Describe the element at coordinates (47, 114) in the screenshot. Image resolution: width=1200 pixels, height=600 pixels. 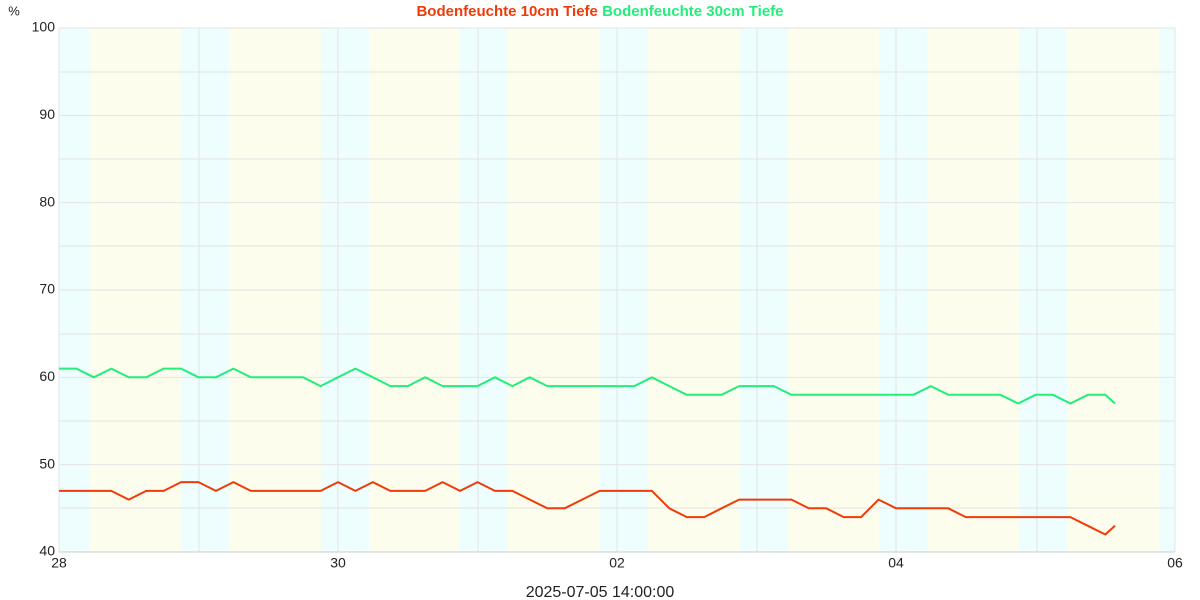
I see `y-tick-label: 90` at that location.